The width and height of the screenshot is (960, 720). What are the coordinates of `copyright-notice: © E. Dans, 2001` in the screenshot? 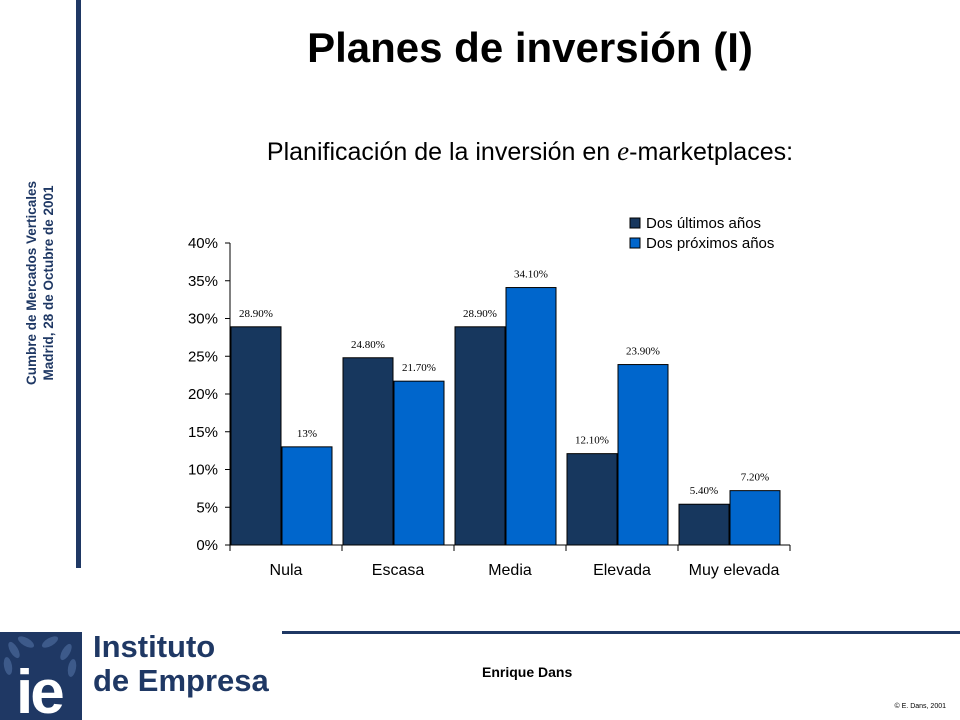 It's located at (920, 706).